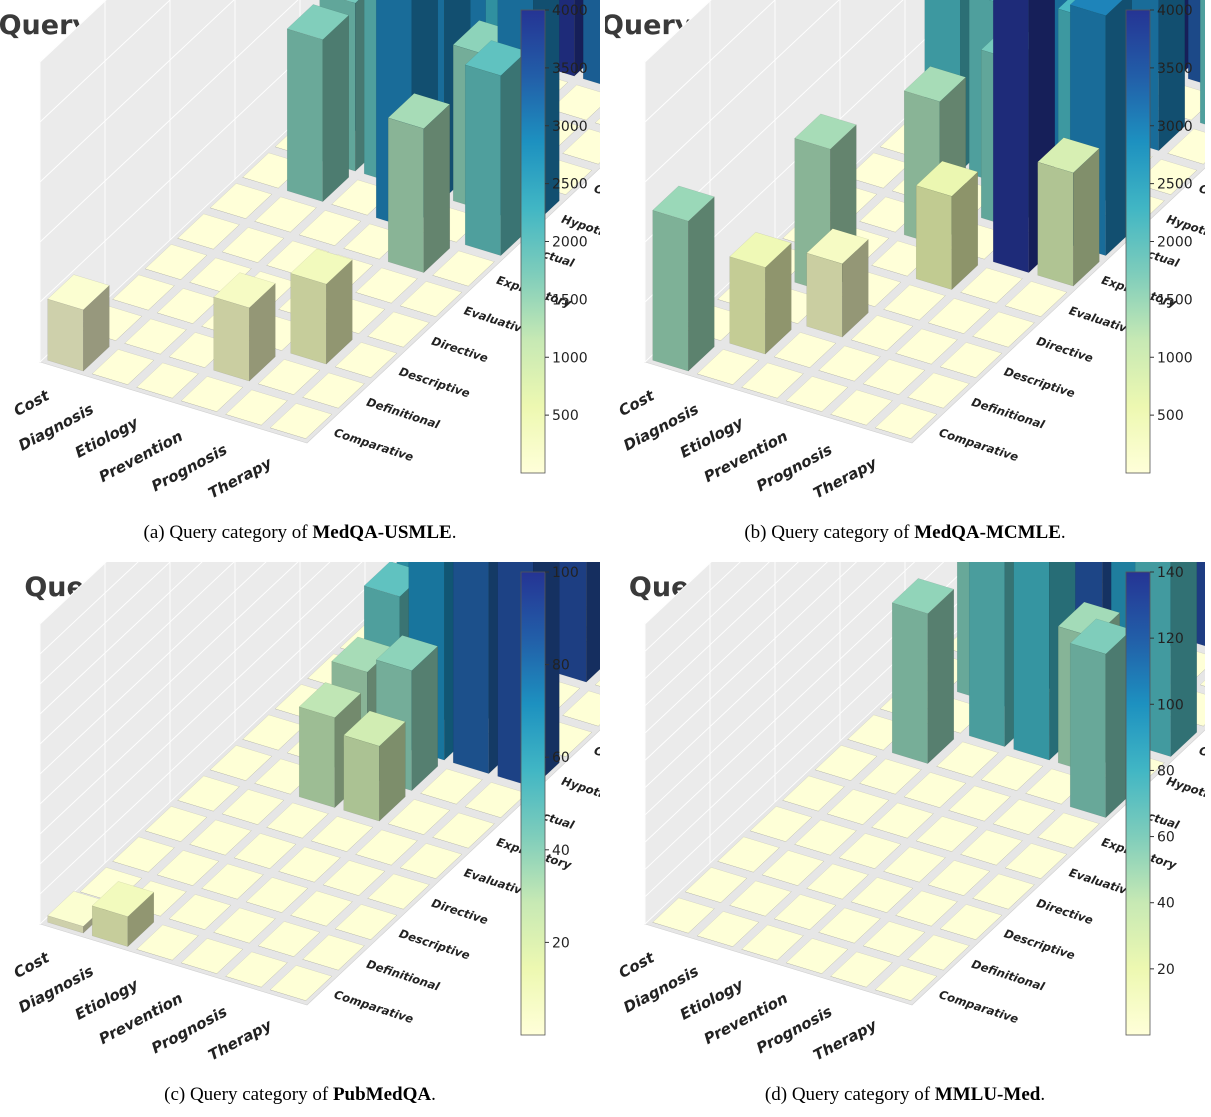  What do you see at coordinates (373, 1006) in the screenshot?
I see `y-tick-label: Comparative` at bounding box center [373, 1006].